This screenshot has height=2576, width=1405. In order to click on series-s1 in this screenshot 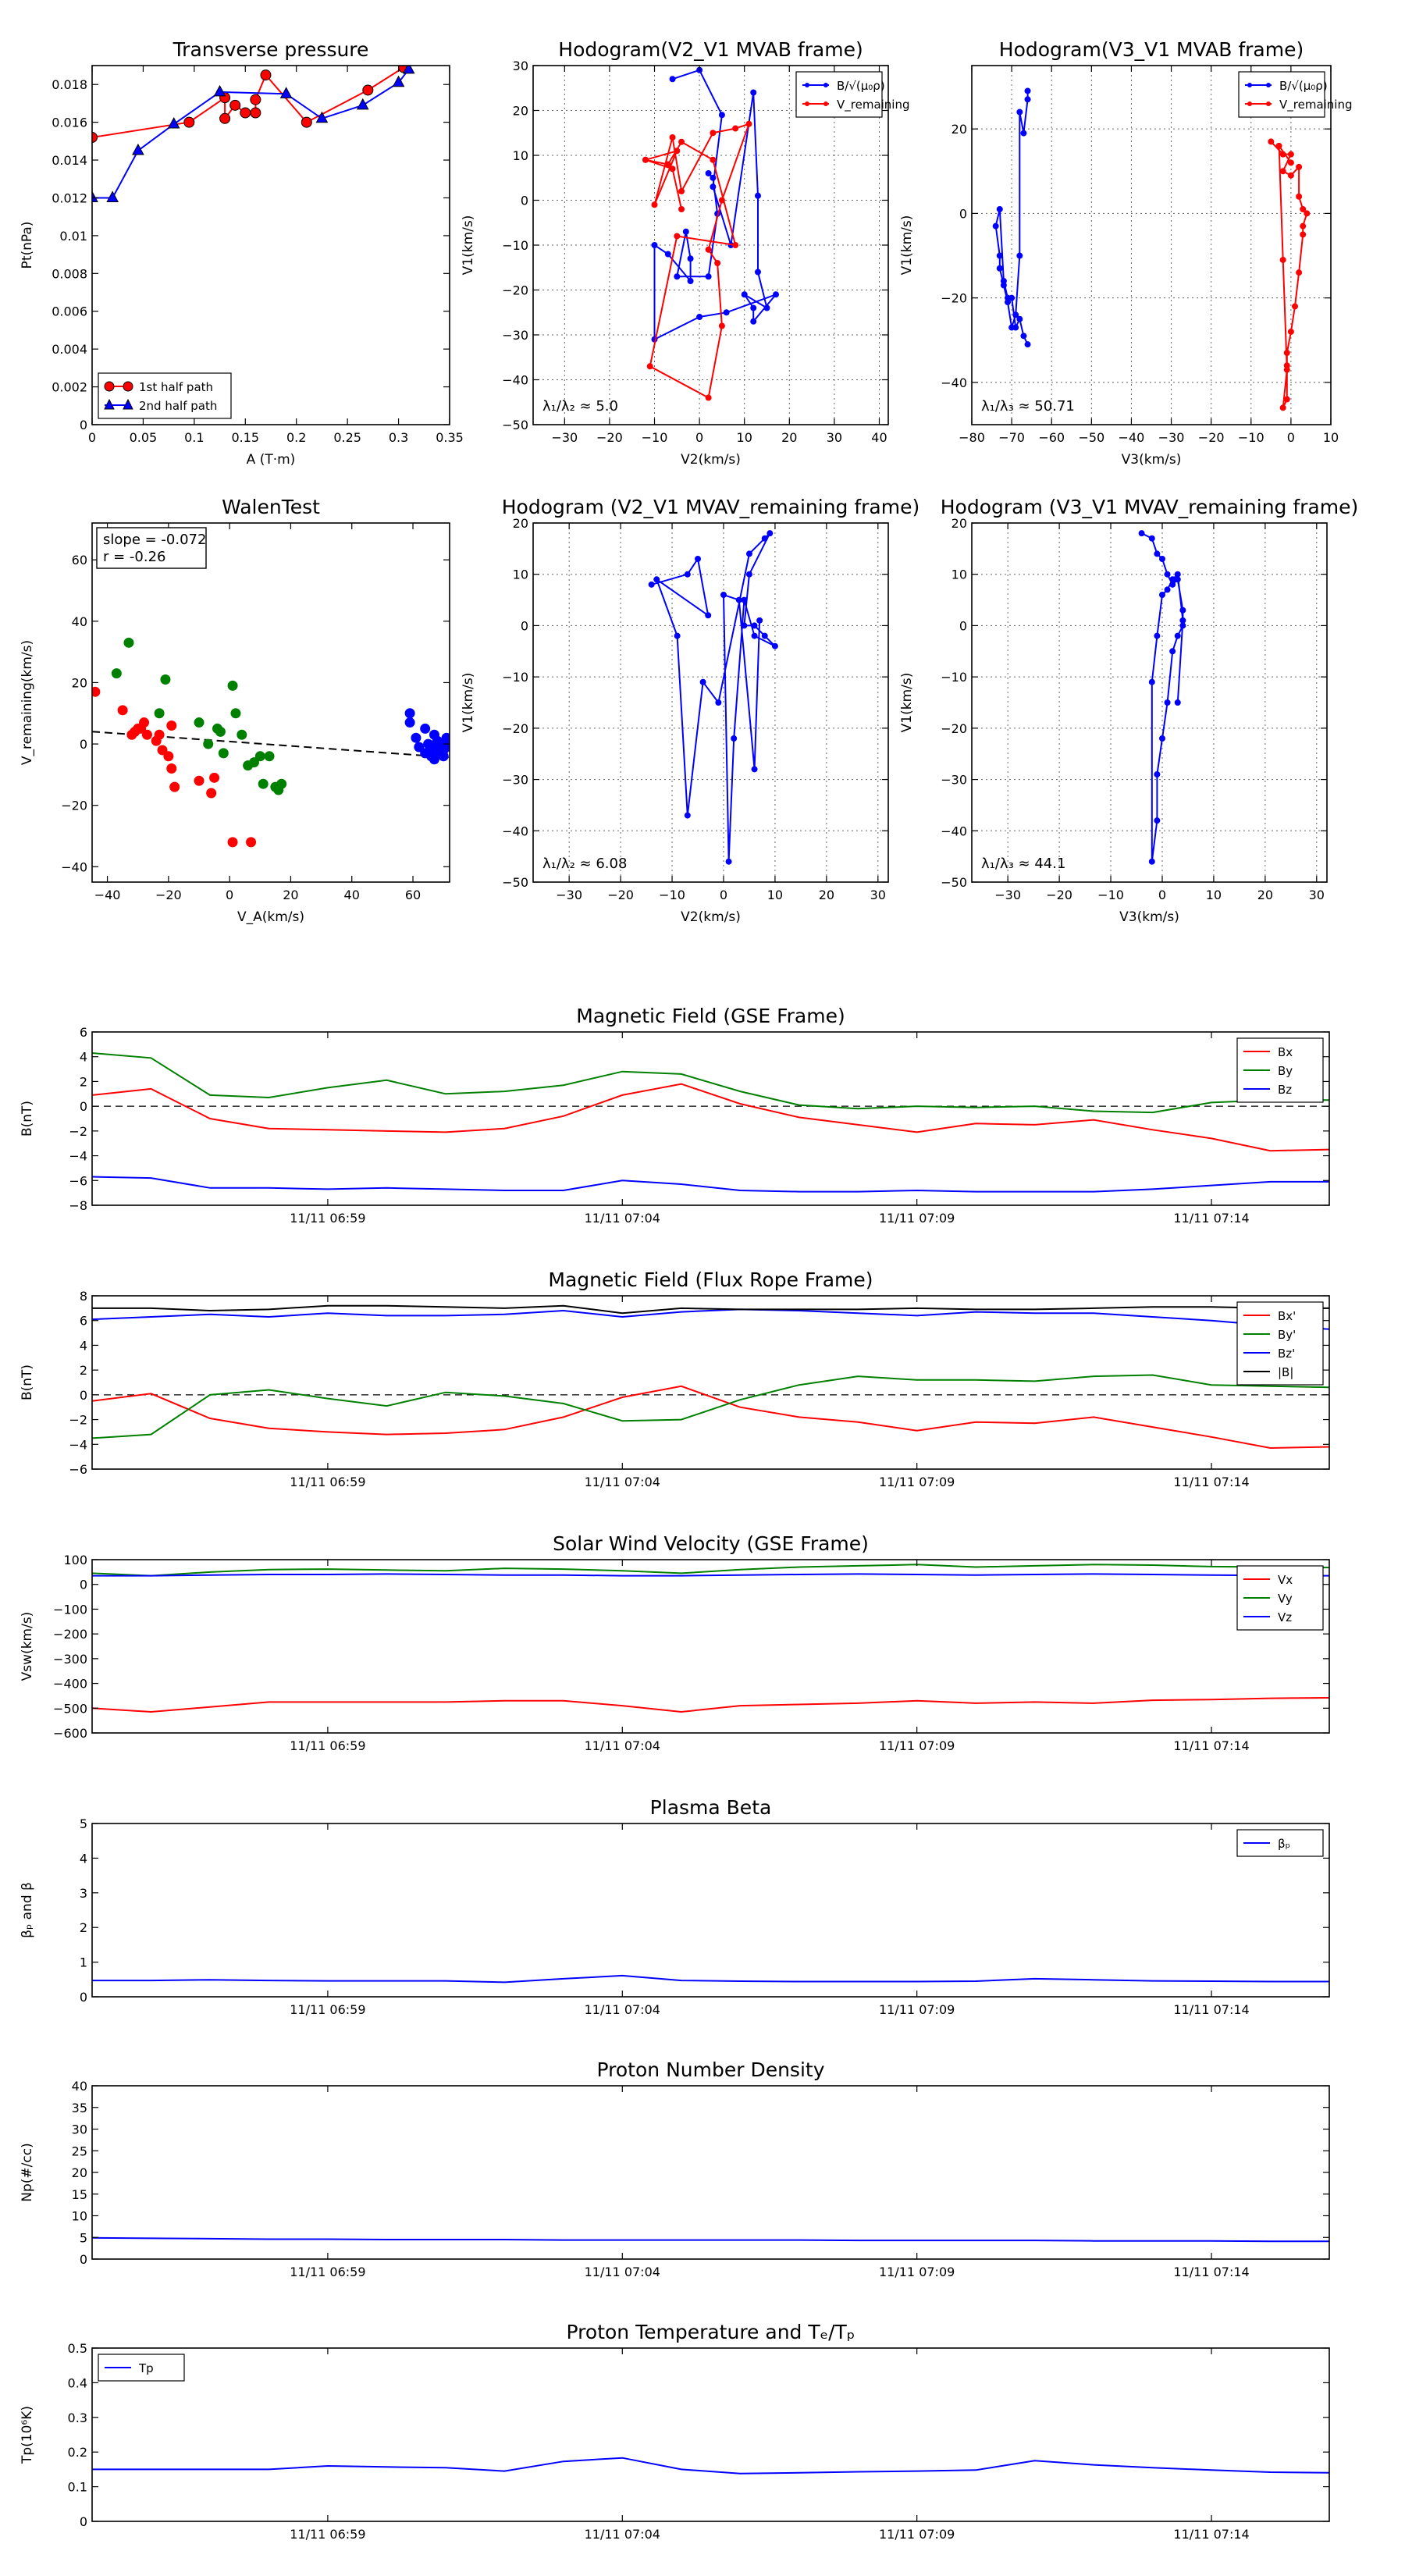, I will do `click(199, 716)`.